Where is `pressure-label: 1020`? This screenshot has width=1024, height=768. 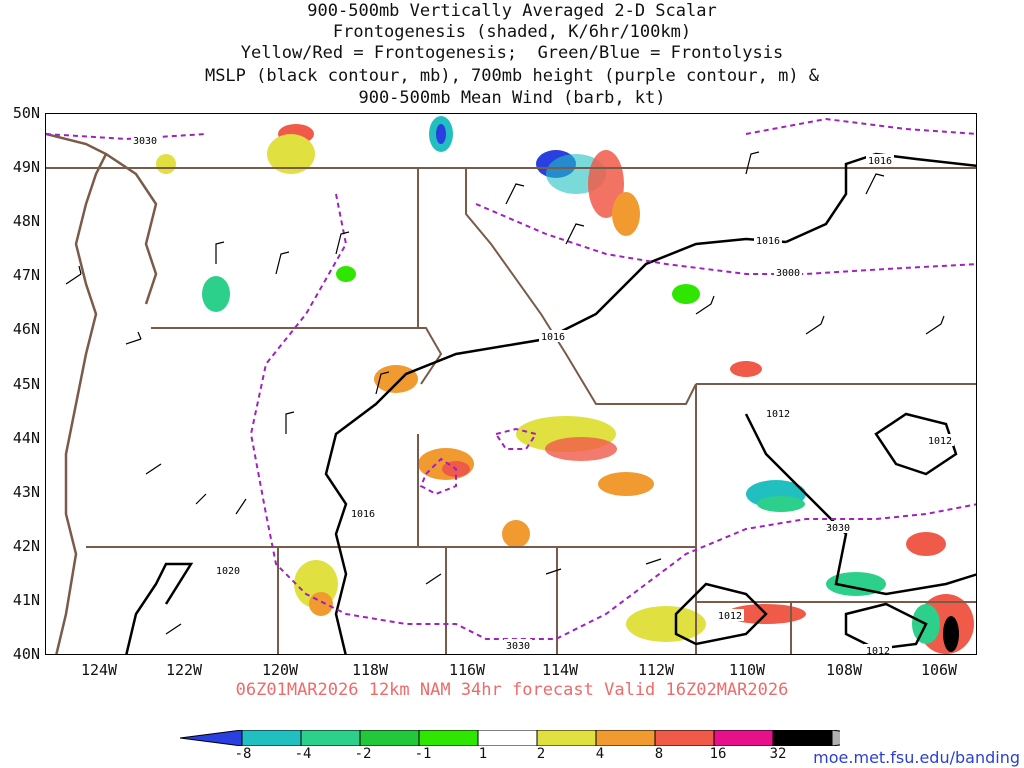 pressure-label: 1020 is located at coordinates (228, 571).